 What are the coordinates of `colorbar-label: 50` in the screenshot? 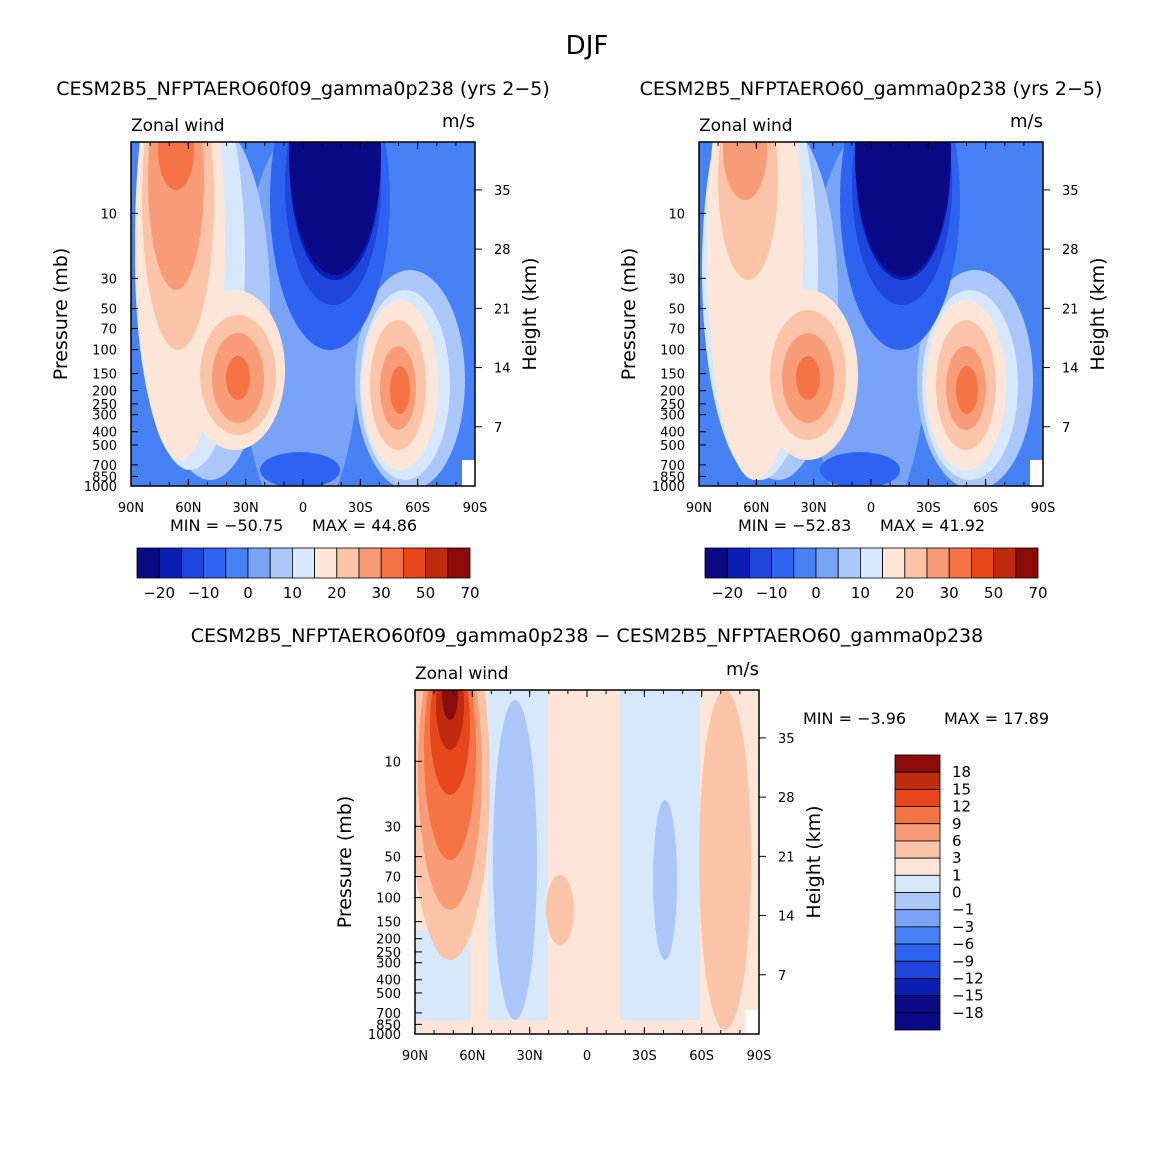 It's located at (425, 593).